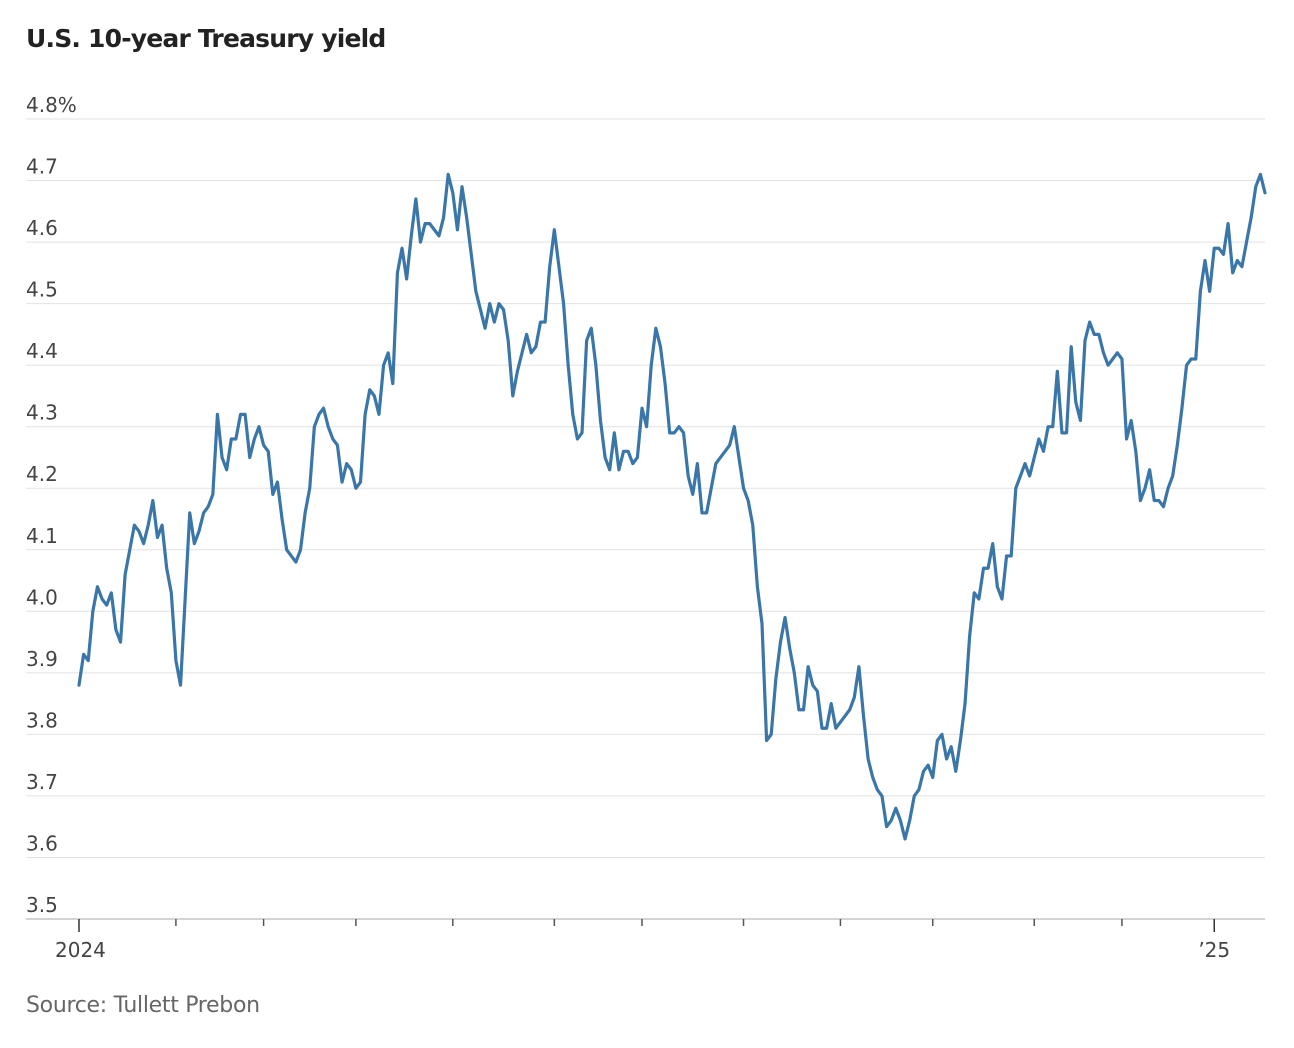 The image size is (1294, 1048). Describe the element at coordinates (42, 782) in the screenshot. I see `y-tick-label: 3.7` at that location.